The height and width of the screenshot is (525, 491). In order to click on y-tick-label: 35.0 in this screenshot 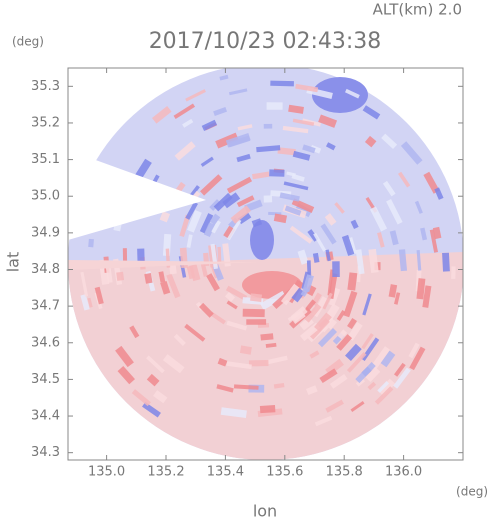, I will do `click(45, 196)`.